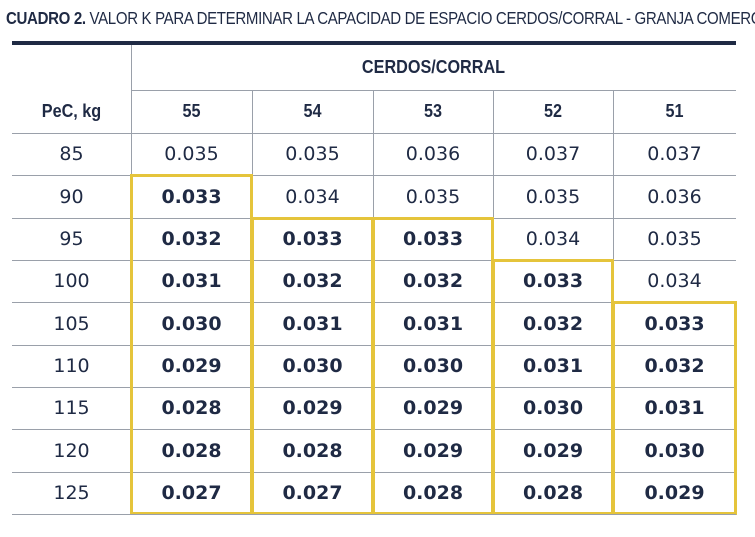 The width and height of the screenshot is (755, 537). What do you see at coordinates (71, 493) in the screenshot?
I see `row-label: 125` at bounding box center [71, 493].